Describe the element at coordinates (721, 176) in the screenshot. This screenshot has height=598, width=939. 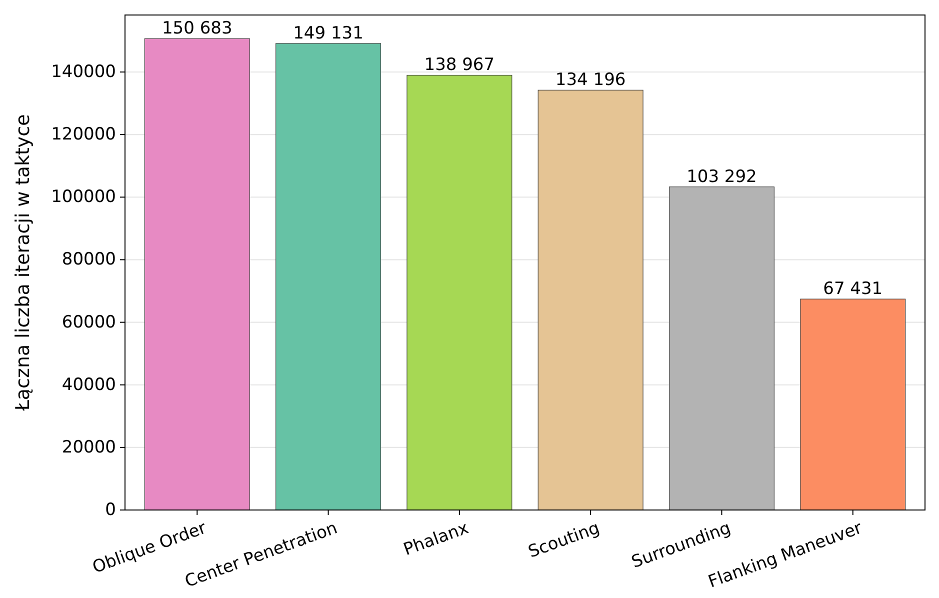
I see `data-label: 103 292` at that location.